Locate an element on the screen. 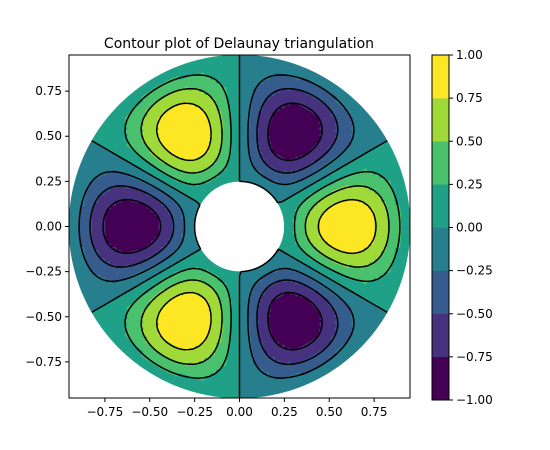  x-axis: −0.75 −0.50 −0.25 0.00 0.25 0.50 0.75 is located at coordinates (237, 408).